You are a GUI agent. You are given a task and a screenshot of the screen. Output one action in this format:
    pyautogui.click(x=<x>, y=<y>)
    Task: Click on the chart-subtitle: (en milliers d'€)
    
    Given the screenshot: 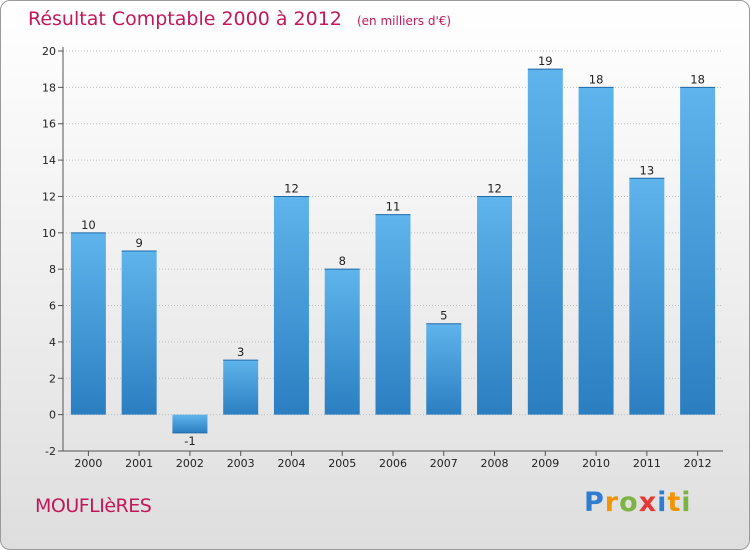 What is the action you would take?
    pyautogui.click(x=404, y=21)
    